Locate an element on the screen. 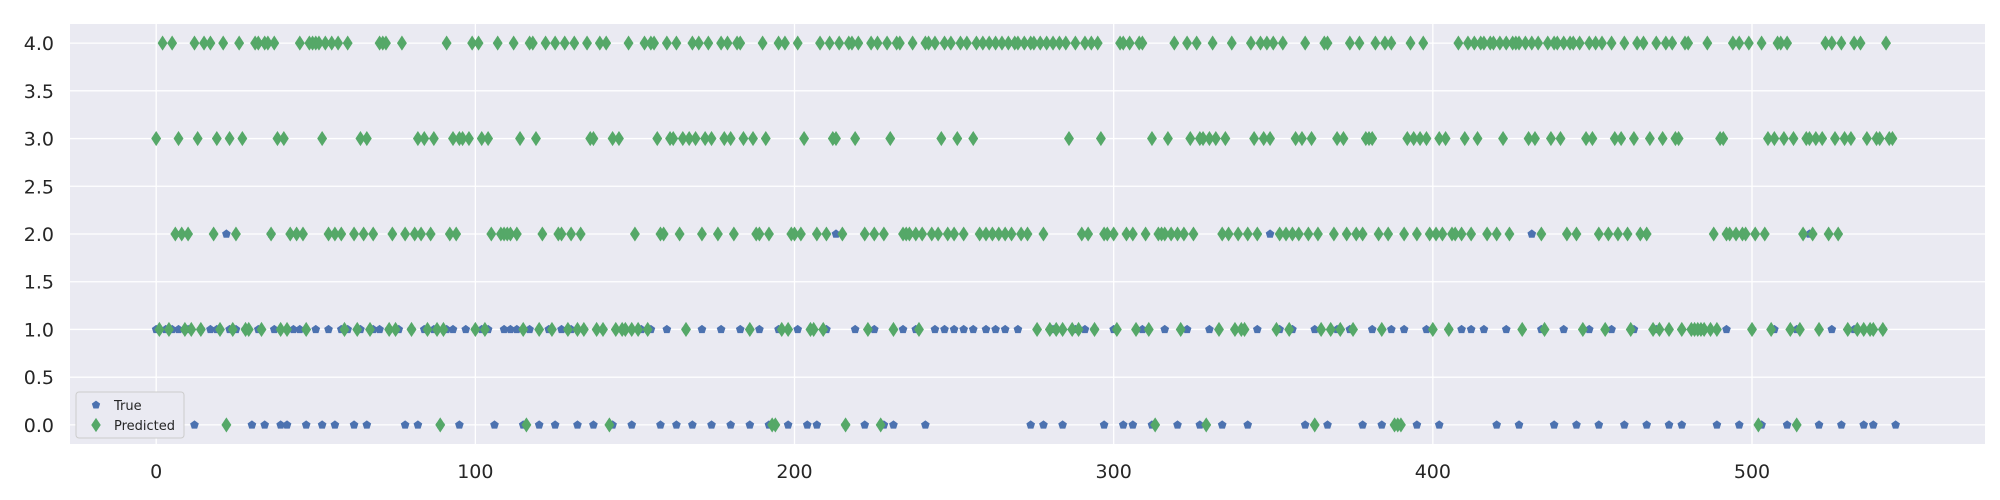  legend-box is located at coordinates (130, 415).